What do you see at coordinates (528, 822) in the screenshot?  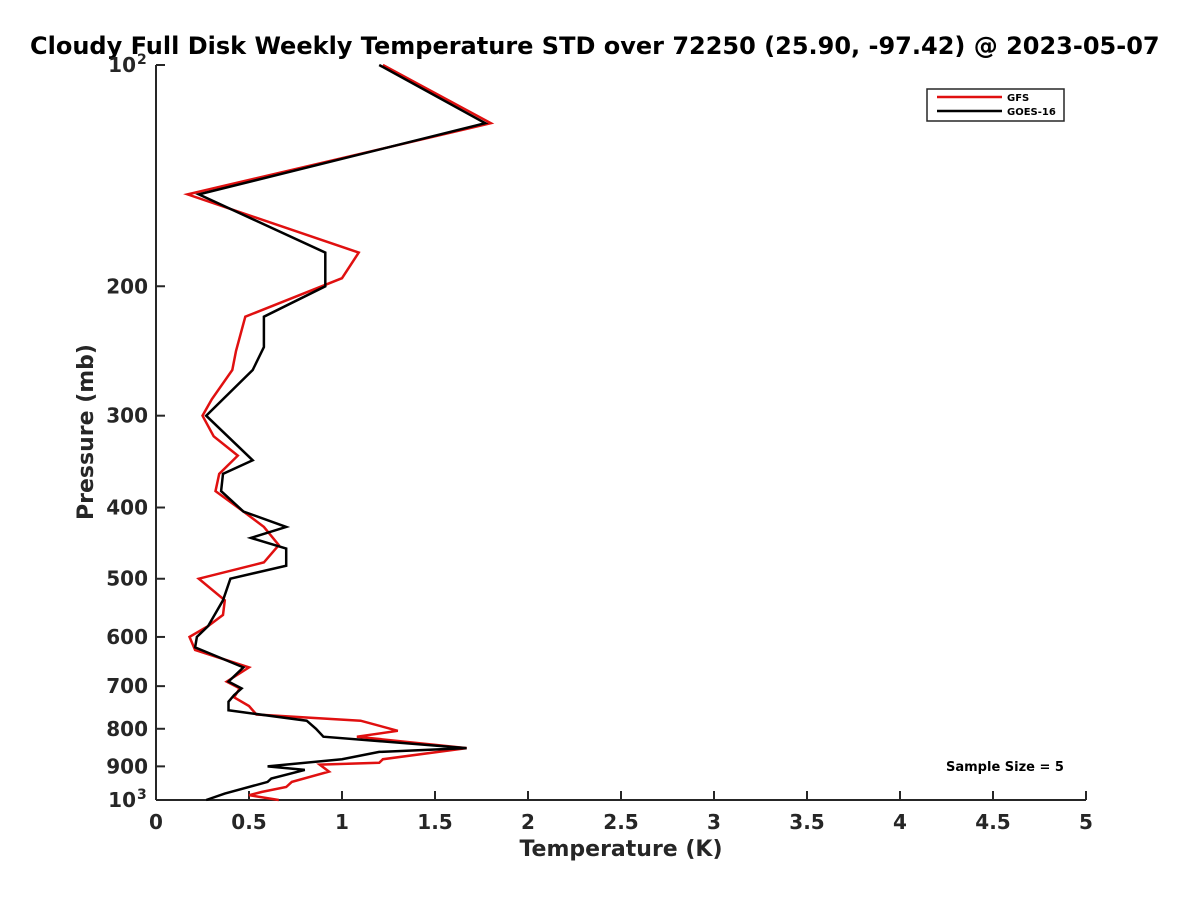 I see `x-tick-label: 2` at bounding box center [528, 822].